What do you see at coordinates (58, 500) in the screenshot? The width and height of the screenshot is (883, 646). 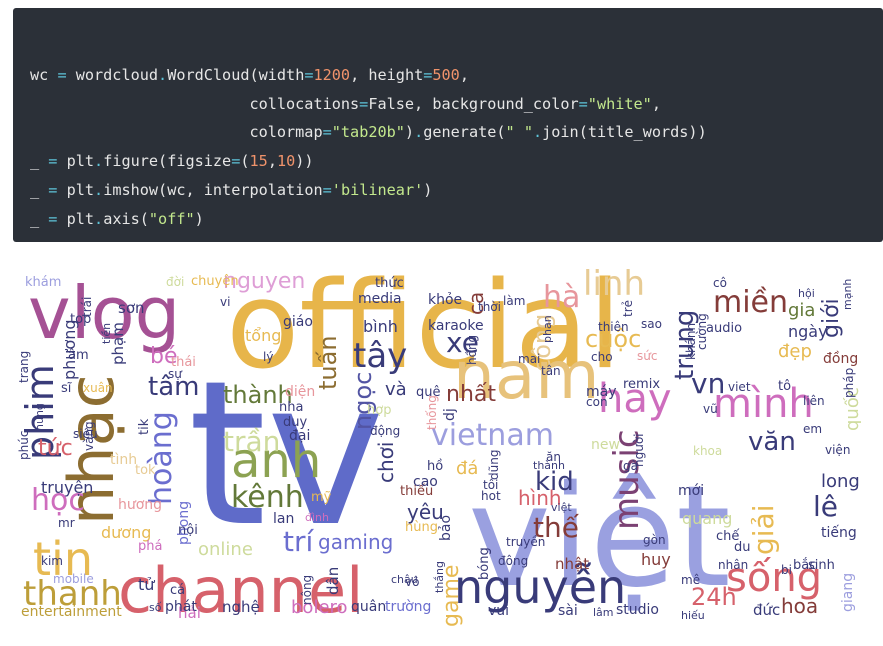 I see `wordcloud-word: học` at bounding box center [58, 500].